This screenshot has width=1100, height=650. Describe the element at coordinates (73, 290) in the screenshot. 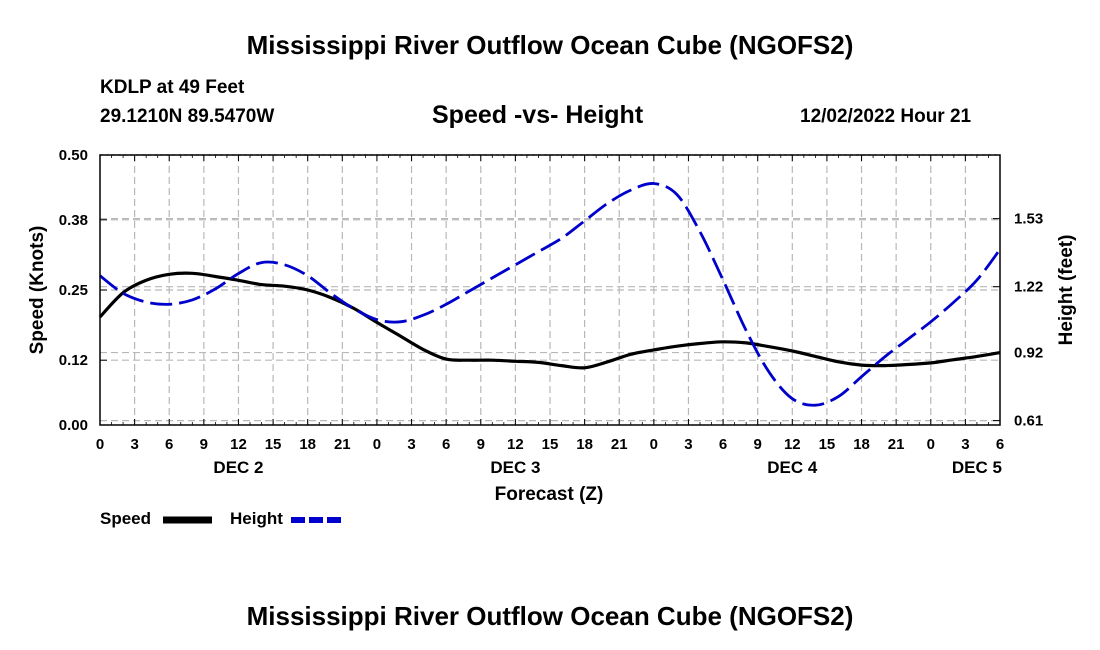

I see `y-tick-label: 0.25` at that location.